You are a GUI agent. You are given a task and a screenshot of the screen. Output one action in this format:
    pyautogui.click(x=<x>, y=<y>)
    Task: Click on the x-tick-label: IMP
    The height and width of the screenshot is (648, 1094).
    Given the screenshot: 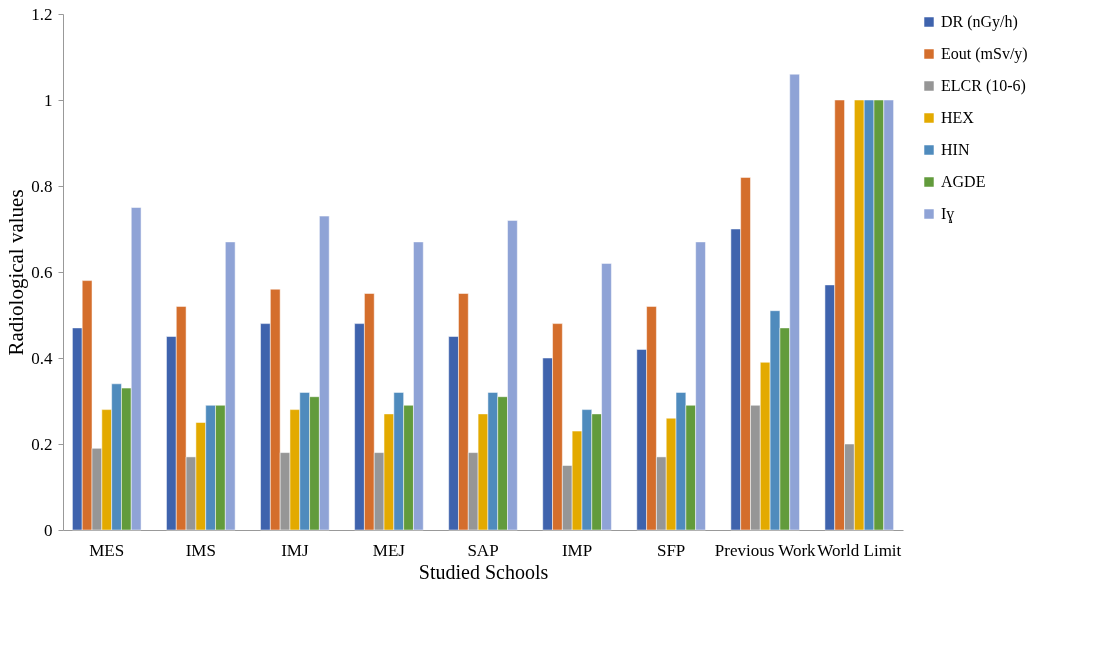 What is the action you would take?
    pyautogui.click(x=577, y=550)
    